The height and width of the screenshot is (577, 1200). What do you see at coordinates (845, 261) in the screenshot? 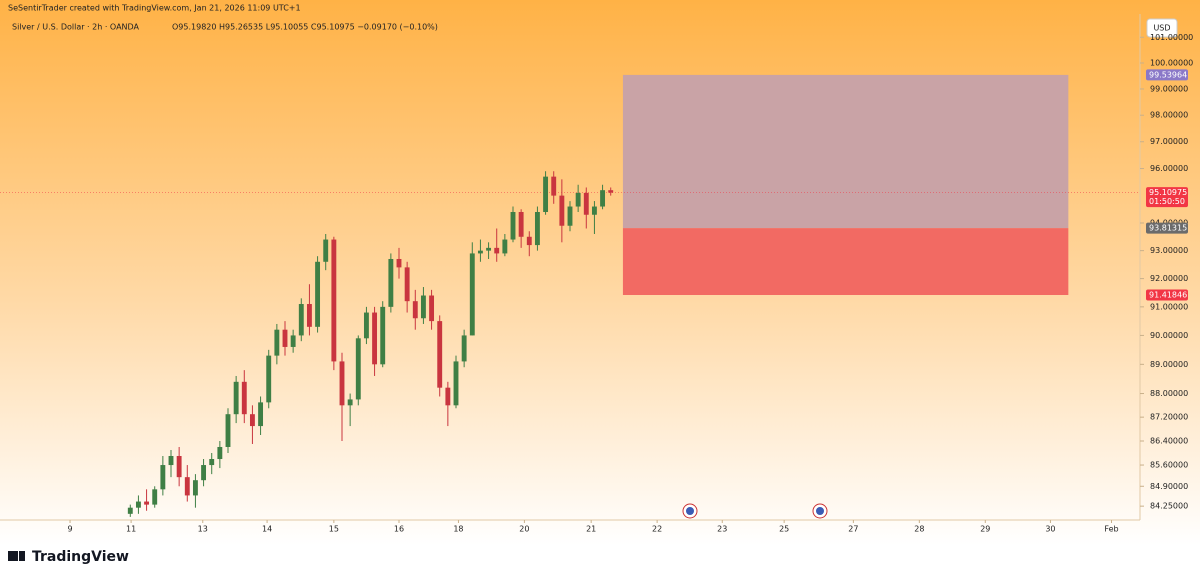
I see `stop-zone` at bounding box center [845, 261].